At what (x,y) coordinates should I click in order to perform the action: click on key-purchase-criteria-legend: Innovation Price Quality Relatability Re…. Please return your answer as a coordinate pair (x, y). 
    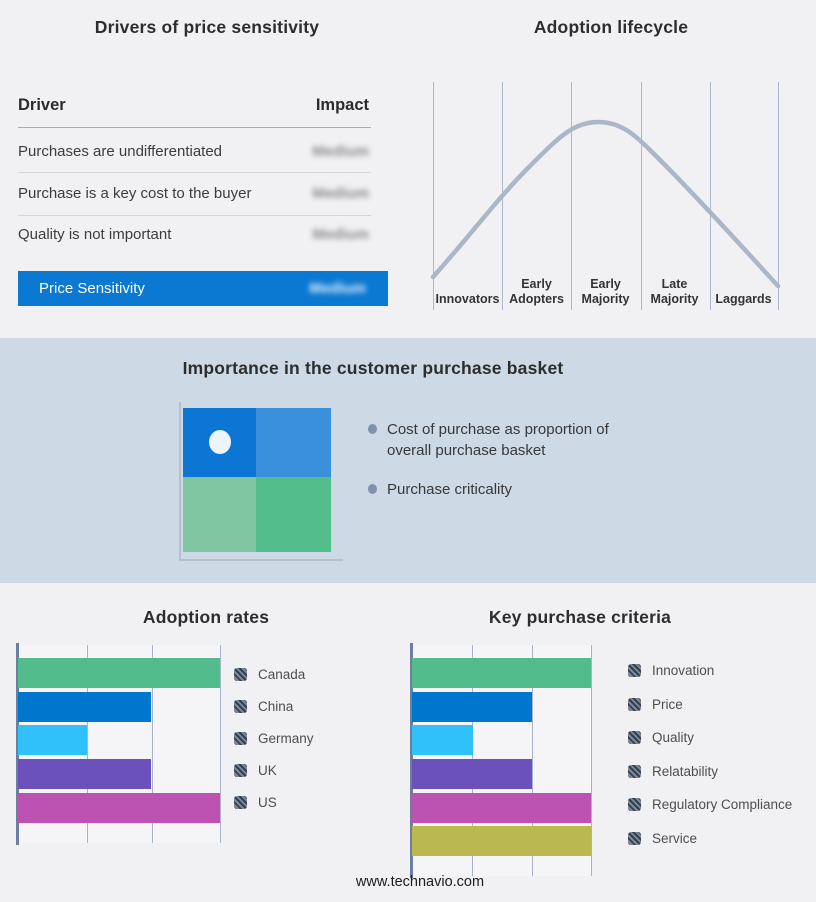
    Looking at the image, I should click on (710, 754).